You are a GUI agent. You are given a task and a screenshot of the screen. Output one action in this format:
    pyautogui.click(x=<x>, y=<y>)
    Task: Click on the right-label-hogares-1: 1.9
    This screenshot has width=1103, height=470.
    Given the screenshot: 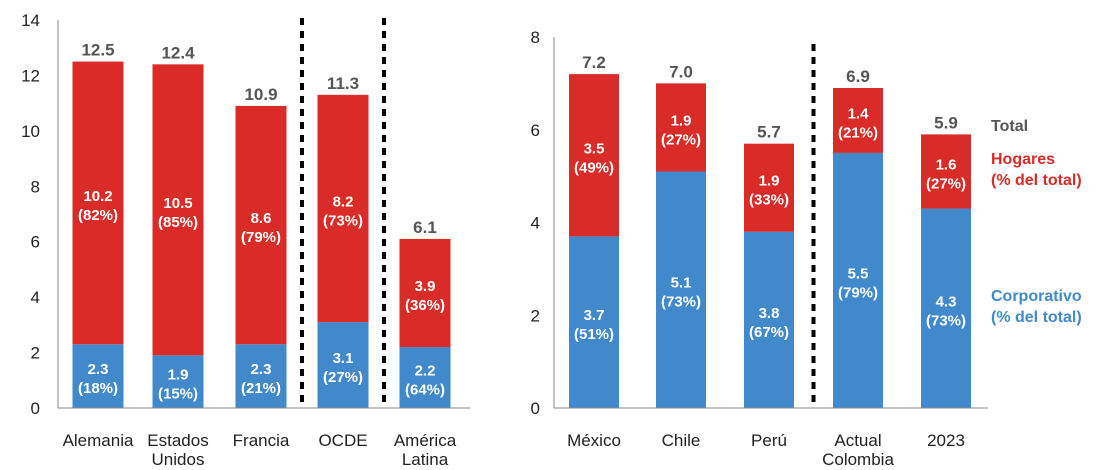 What is the action you would take?
    pyautogui.click(x=681, y=120)
    